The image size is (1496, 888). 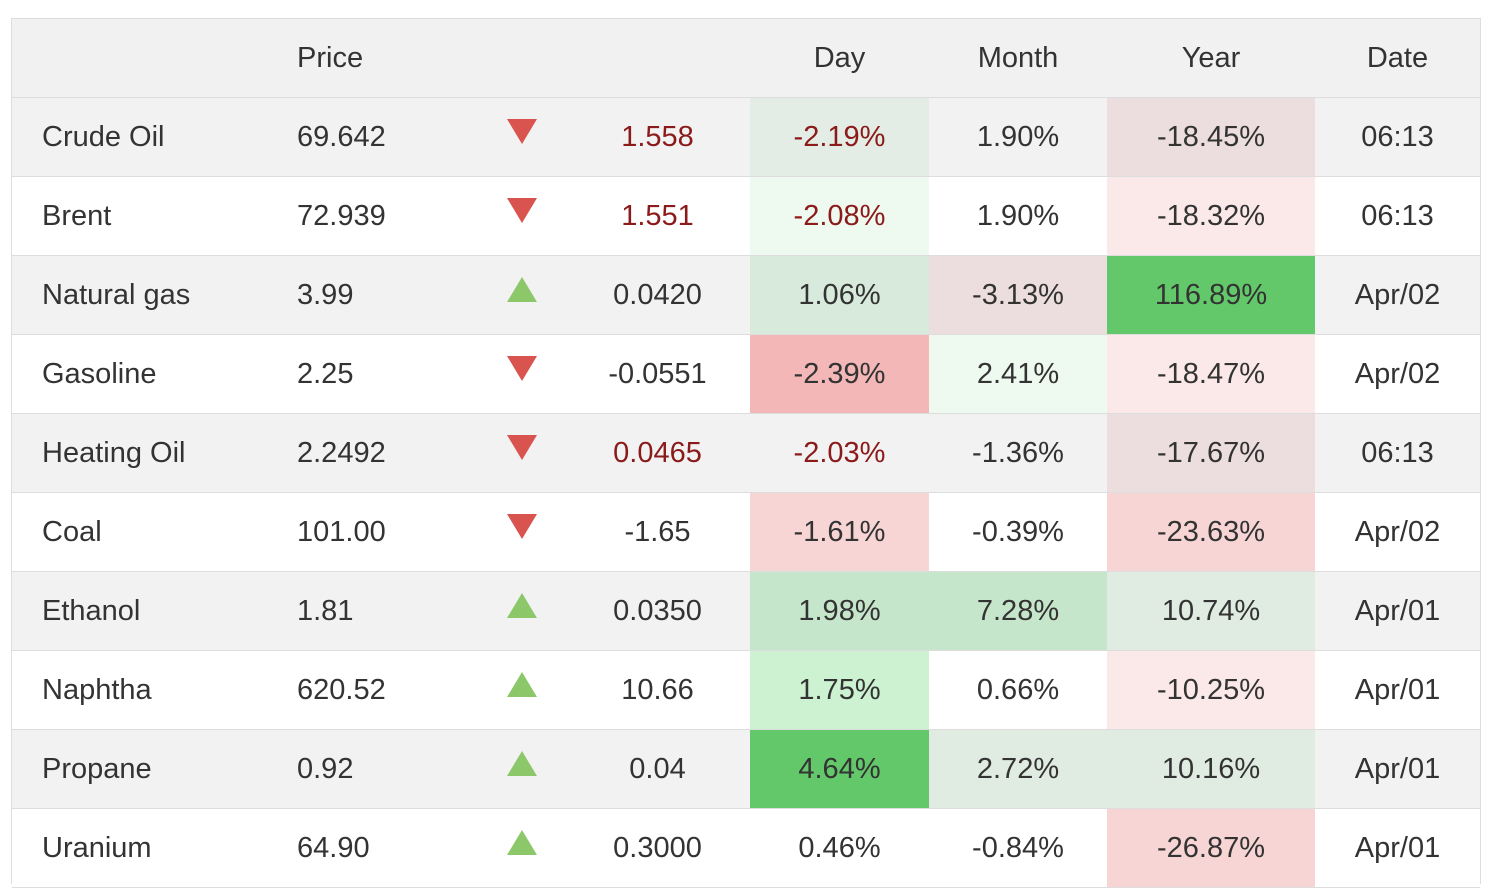 I want to click on day-change-cell: 0.46%, so click(x=839, y=848).